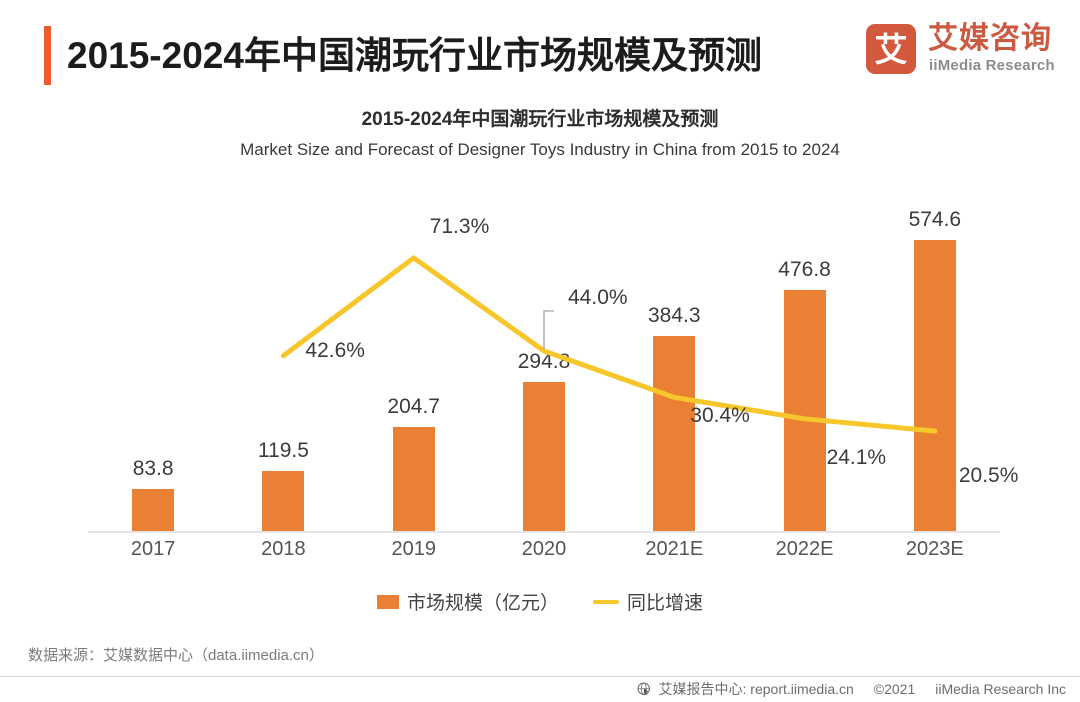 This screenshot has height=702, width=1080. What do you see at coordinates (544, 456) in the screenshot?
I see `bar-2020` at bounding box center [544, 456].